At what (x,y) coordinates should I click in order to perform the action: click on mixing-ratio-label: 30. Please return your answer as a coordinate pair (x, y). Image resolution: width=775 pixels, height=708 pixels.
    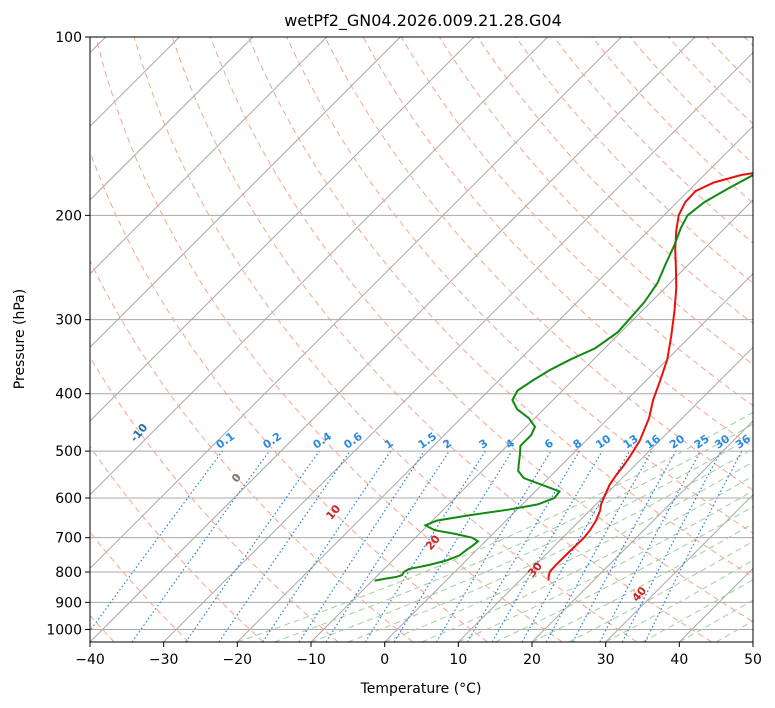
    Looking at the image, I should click on (722, 442).